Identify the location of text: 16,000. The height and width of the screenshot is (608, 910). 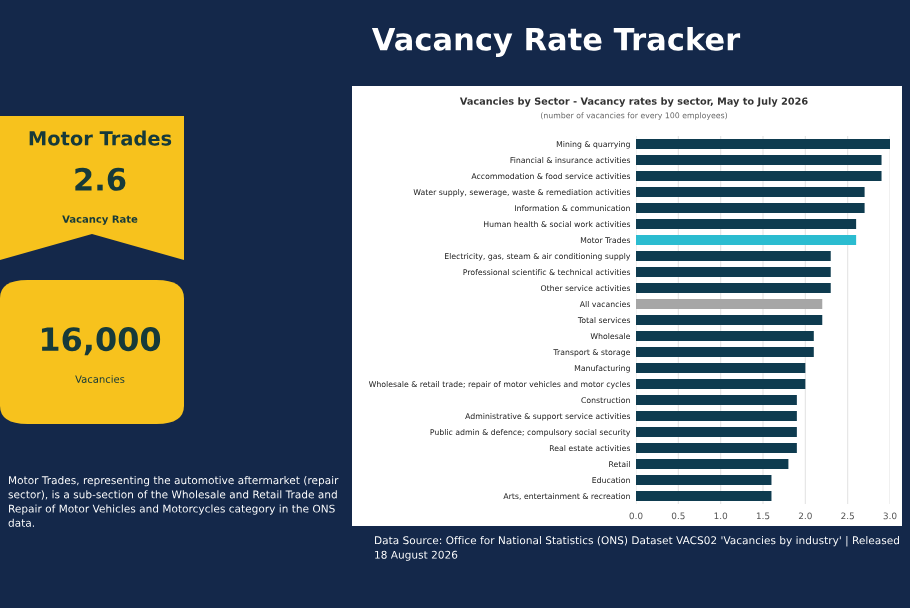
(101, 341).